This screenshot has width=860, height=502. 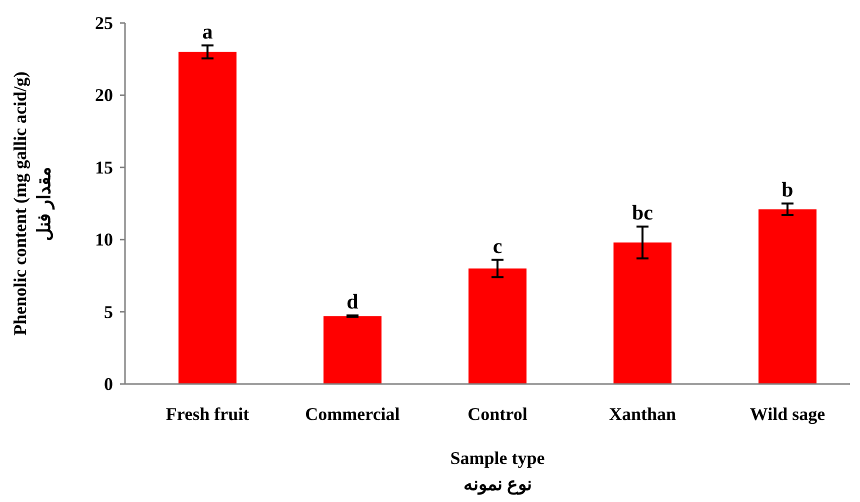 What do you see at coordinates (352, 414) in the screenshot?
I see `x-tick-label: Commercial` at bounding box center [352, 414].